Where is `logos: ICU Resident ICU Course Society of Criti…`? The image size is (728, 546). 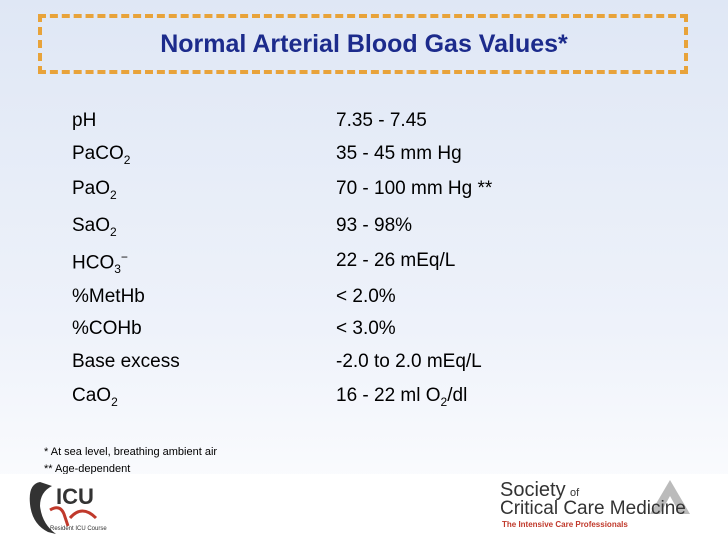
logos: ICU Resident ICU Course Society of Criti… is located at coordinates (359, 506).